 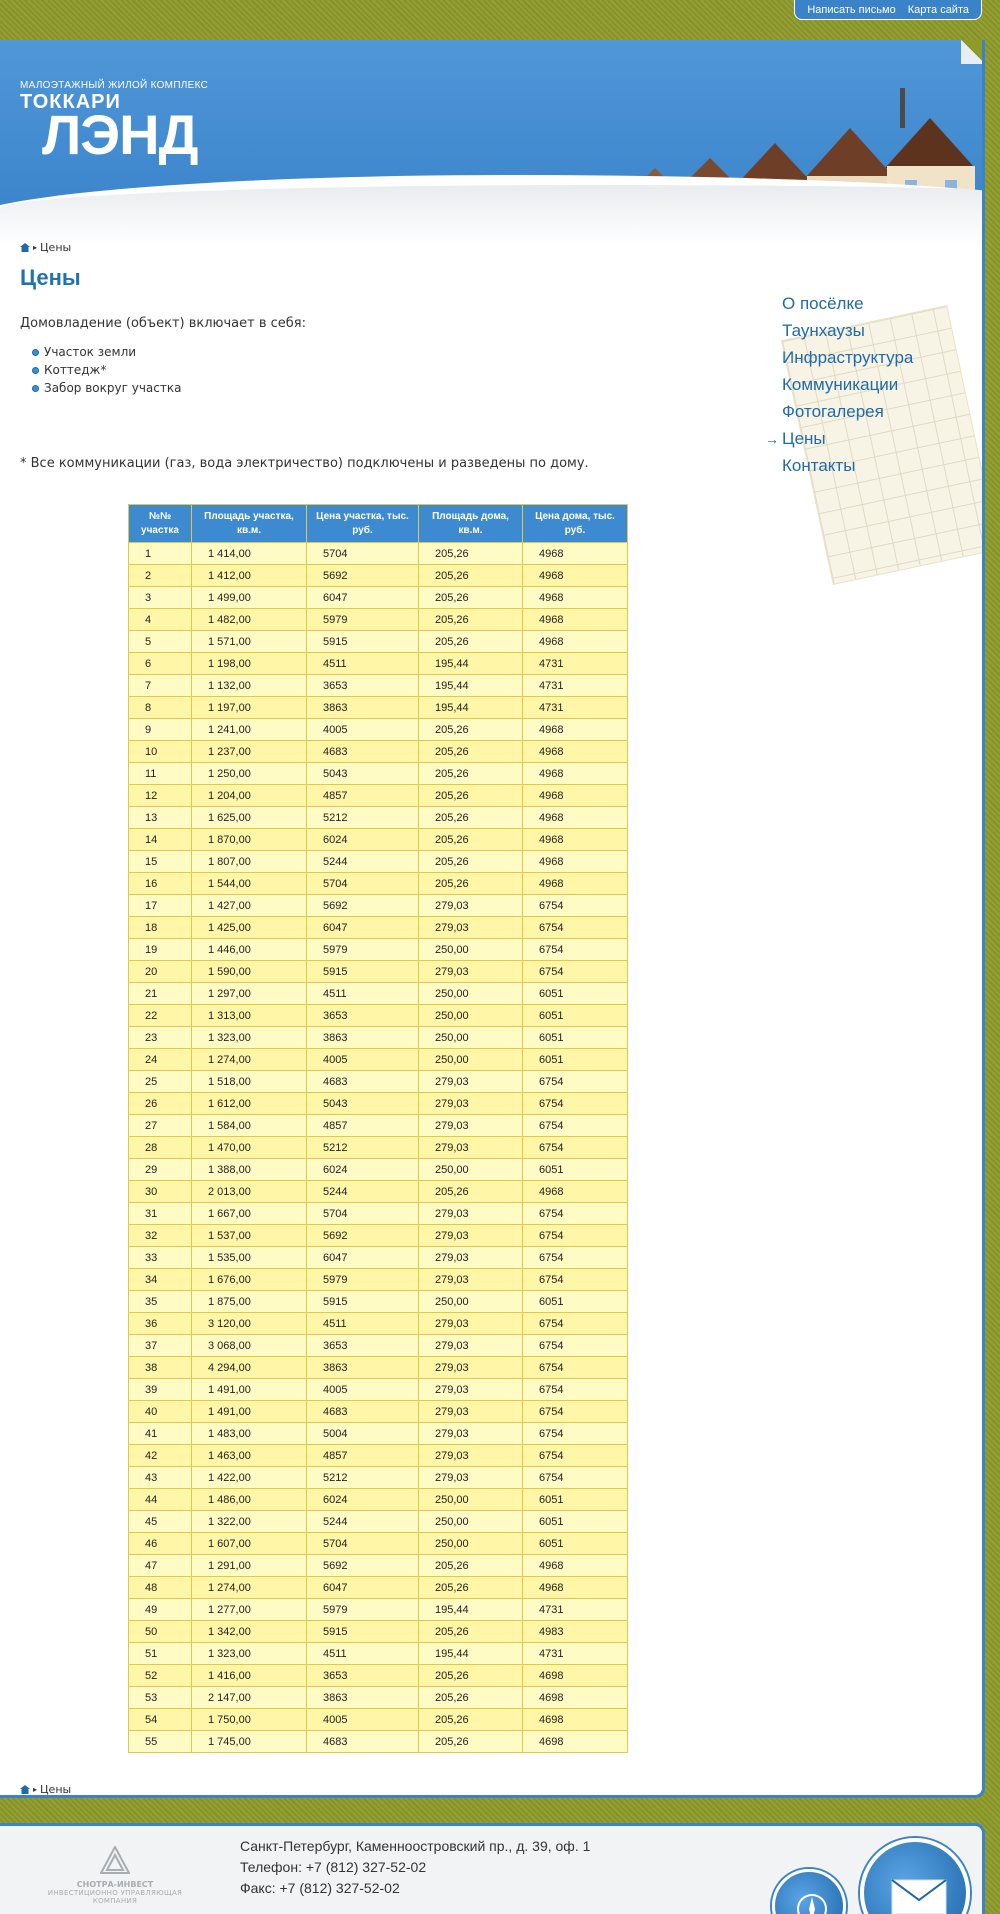 I want to click on plot-area-cell: 1 463,00, so click(x=249, y=1455).